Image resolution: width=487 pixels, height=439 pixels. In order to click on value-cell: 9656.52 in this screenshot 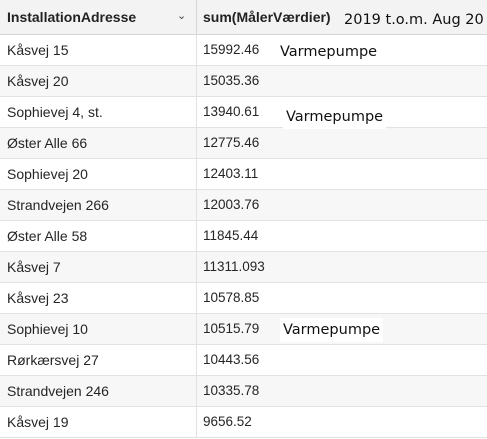, I will do `click(227, 421)`.